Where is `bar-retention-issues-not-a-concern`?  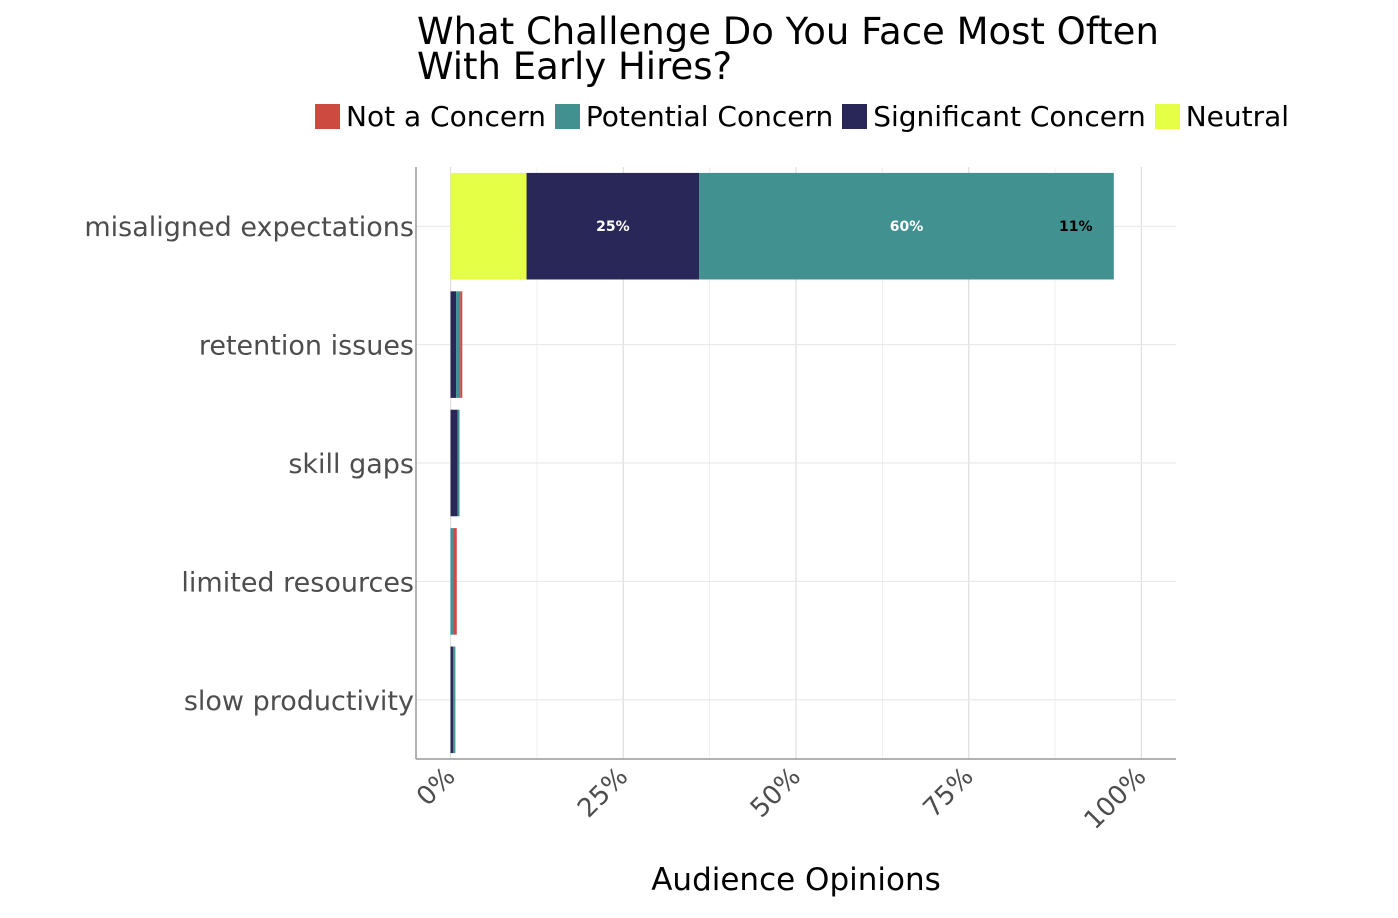 bar-retention-issues-not-a-concern is located at coordinates (461, 344).